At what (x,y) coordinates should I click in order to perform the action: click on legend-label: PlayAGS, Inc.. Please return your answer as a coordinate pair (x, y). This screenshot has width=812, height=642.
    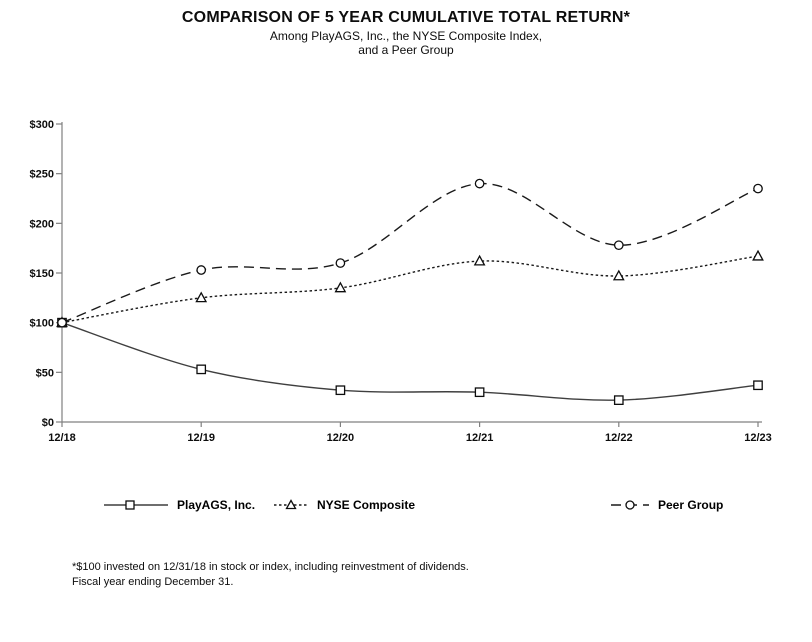
    Looking at the image, I should click on (216, 505).